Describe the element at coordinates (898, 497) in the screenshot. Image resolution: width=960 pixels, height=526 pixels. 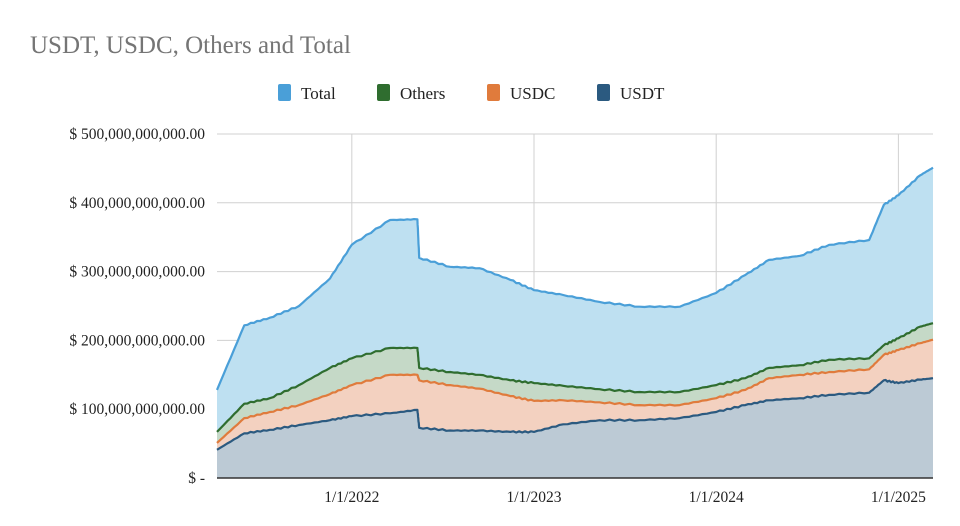
I see `x-tick-label: 1/1/2025` at that location.